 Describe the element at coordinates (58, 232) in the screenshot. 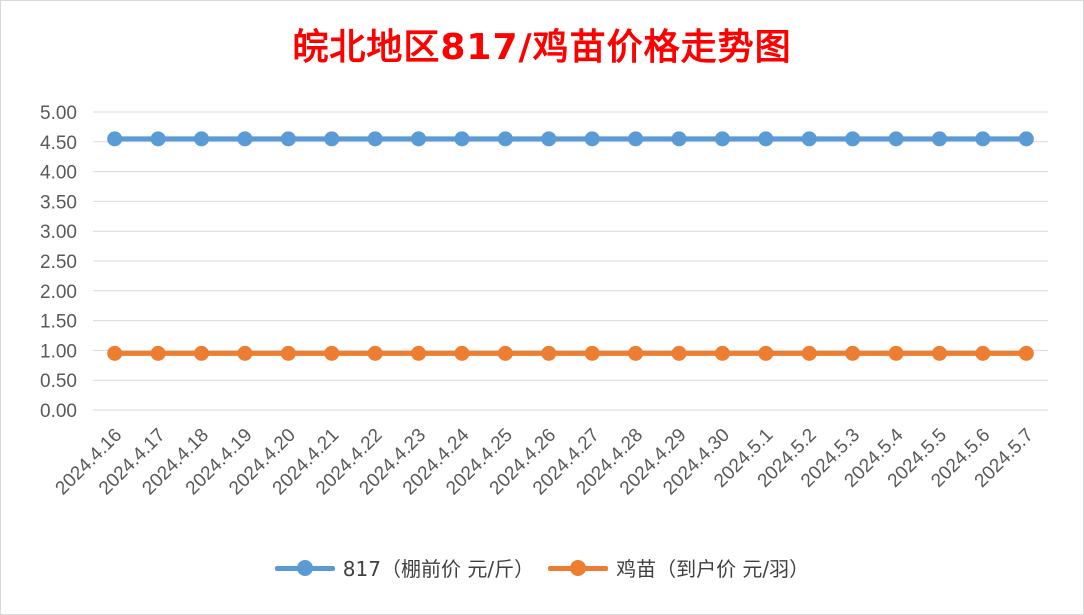

I see `y-tick-label: 3.00` at that location.